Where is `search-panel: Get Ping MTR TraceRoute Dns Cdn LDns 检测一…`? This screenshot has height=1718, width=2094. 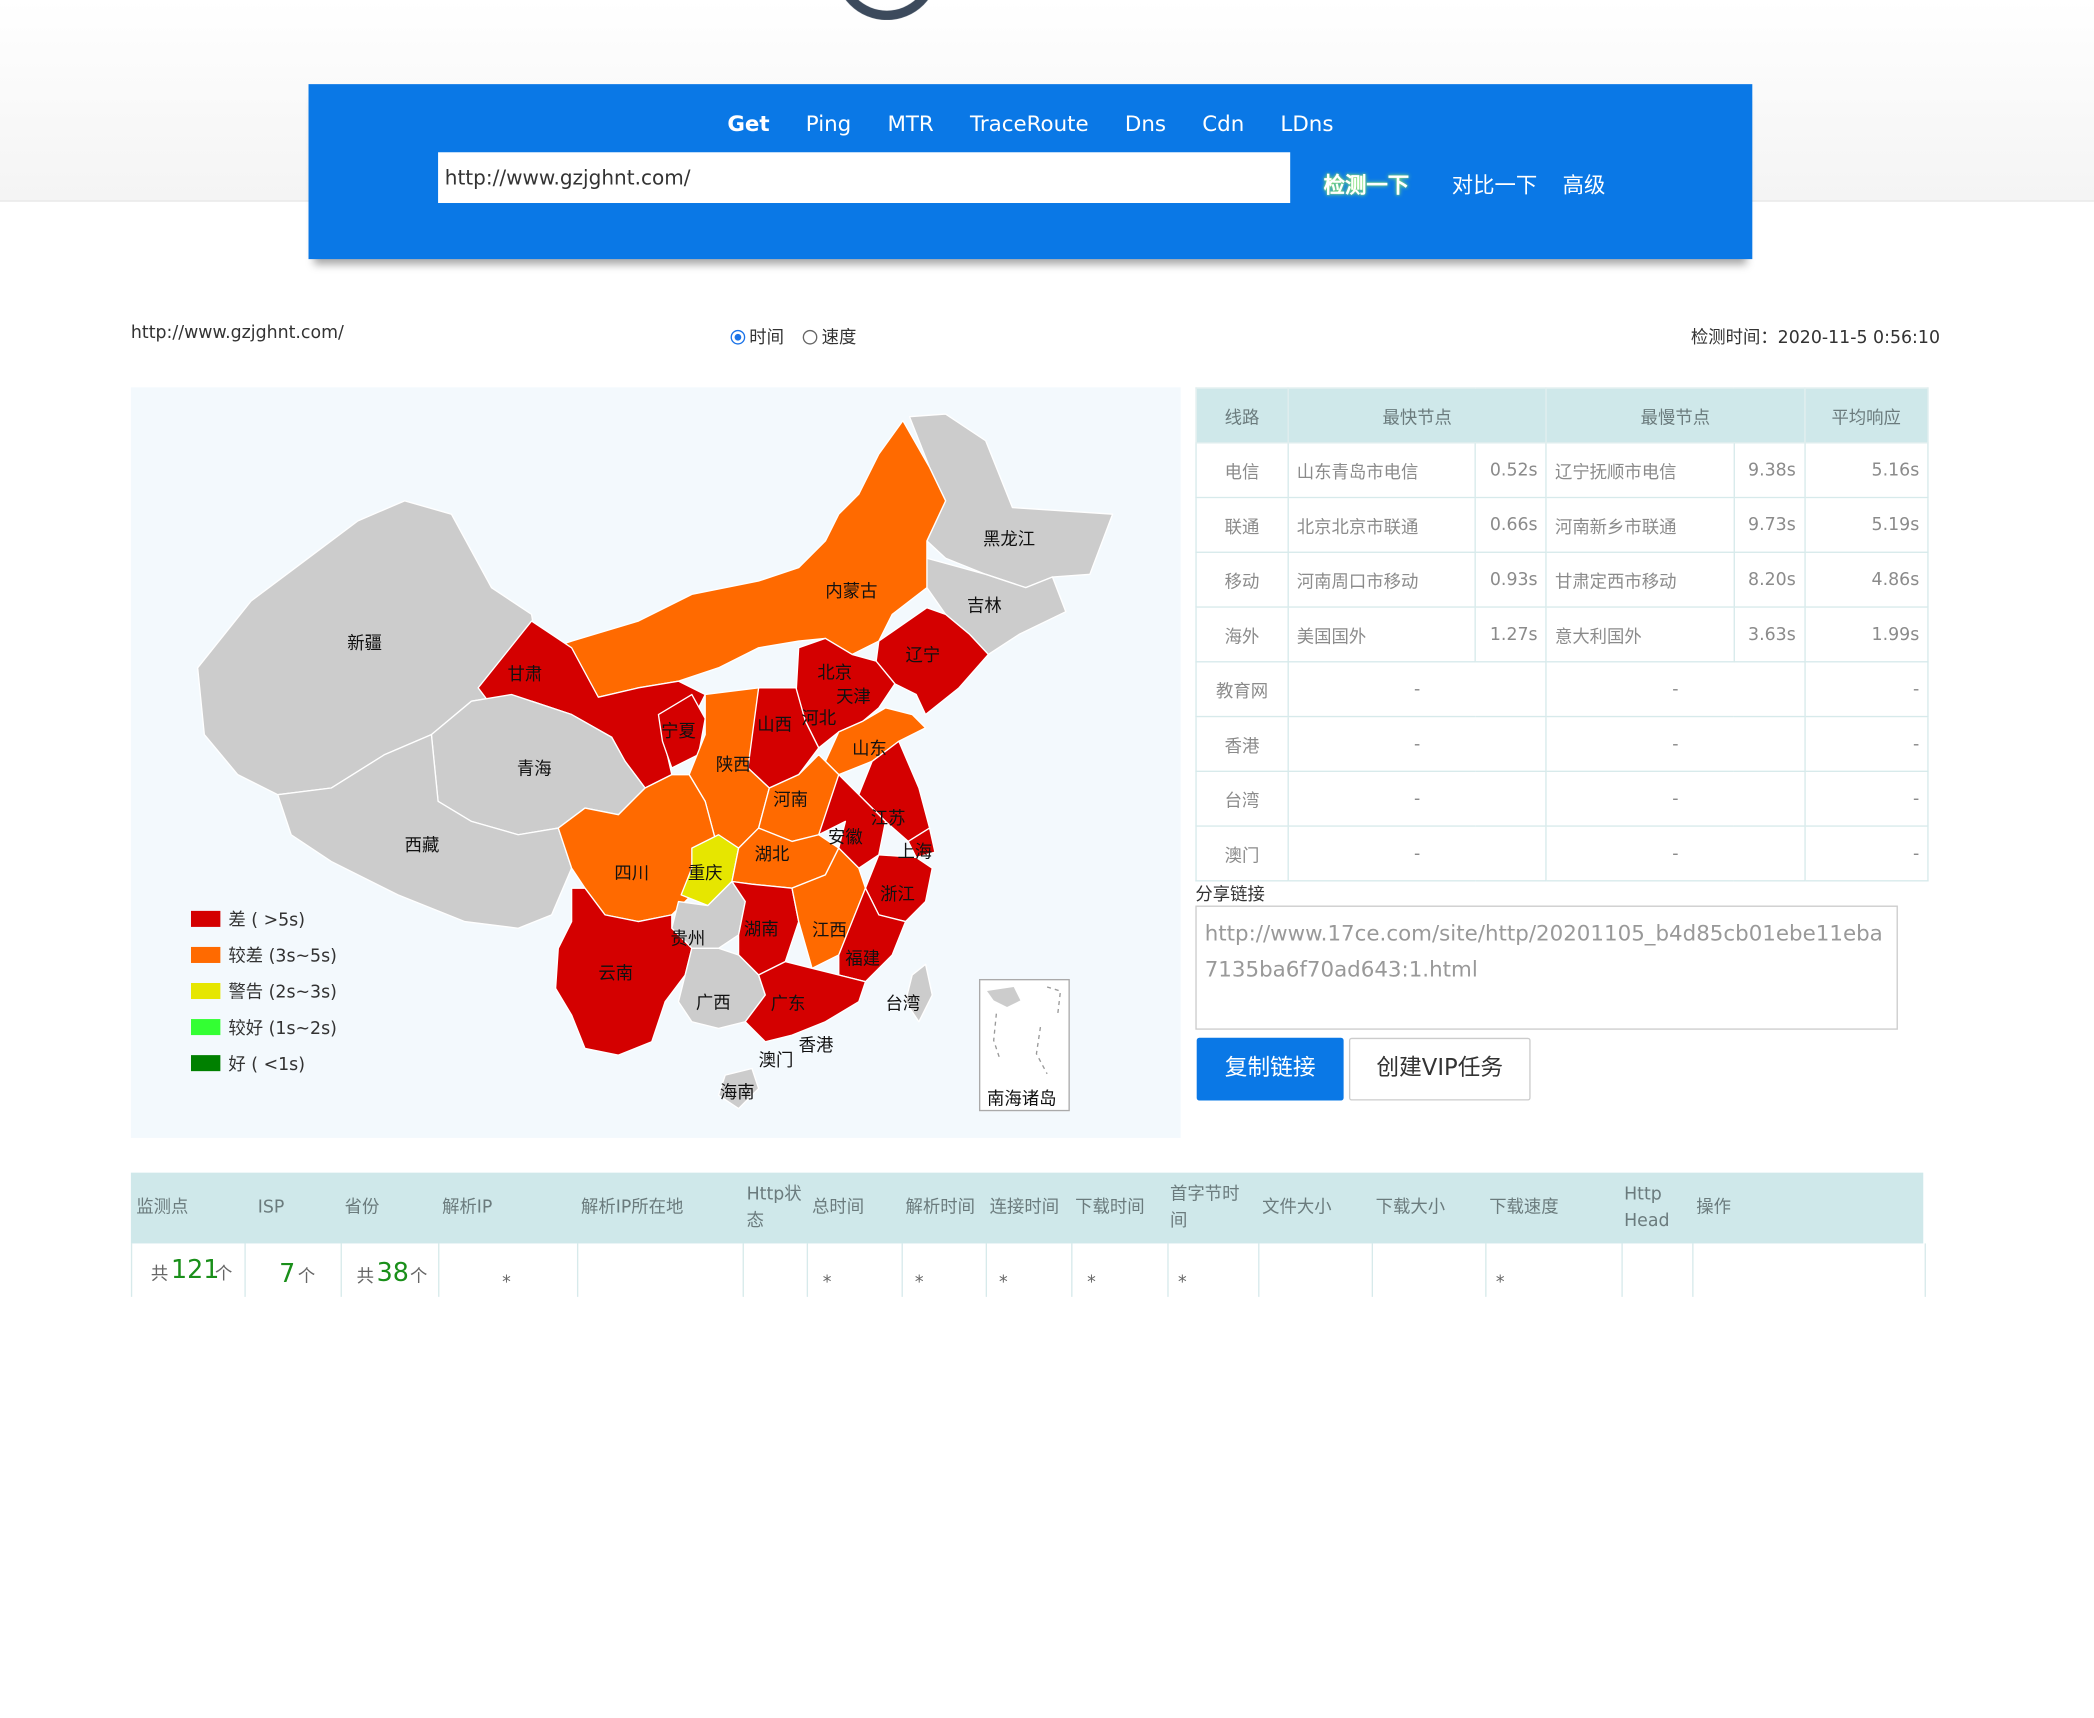 search-panel: Get Ping MTR TraceRoute Dns Cdn LDns 检测一… is located at coordinates (1030, 172).